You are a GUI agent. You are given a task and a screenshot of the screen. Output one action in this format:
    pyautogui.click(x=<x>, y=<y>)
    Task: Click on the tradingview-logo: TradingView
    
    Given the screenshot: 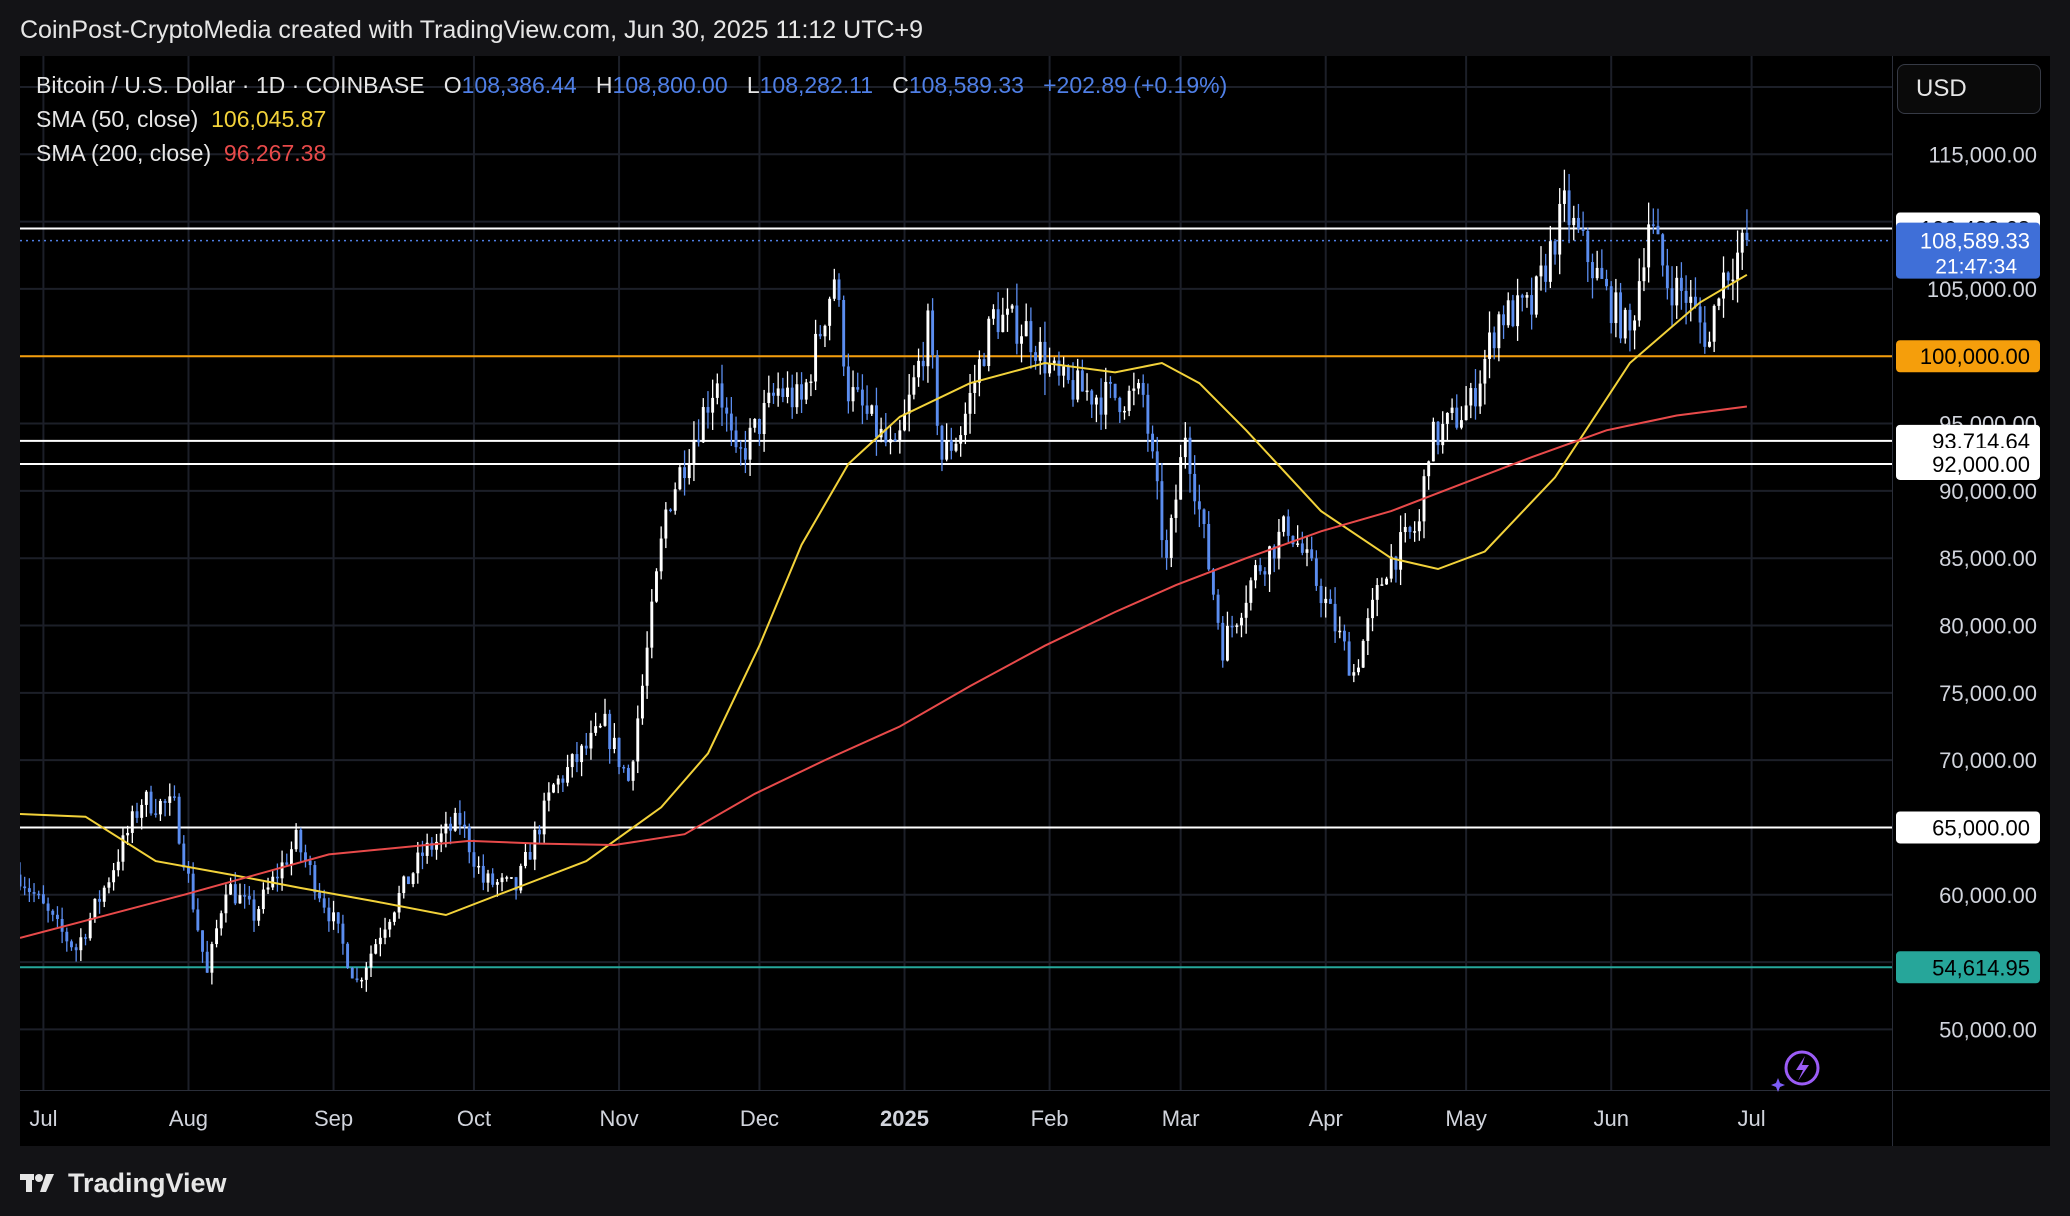 What is the action you would take?
    pyautogui.click(x=123, y=1183)
    